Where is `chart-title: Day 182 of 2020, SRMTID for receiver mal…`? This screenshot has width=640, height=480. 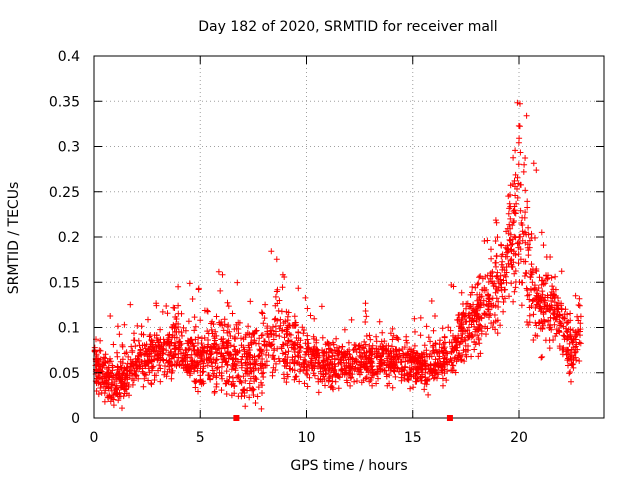
chart-title: Day 182 of 2020, SRMTID for receiver mal… is located at coordinates (347, 27).